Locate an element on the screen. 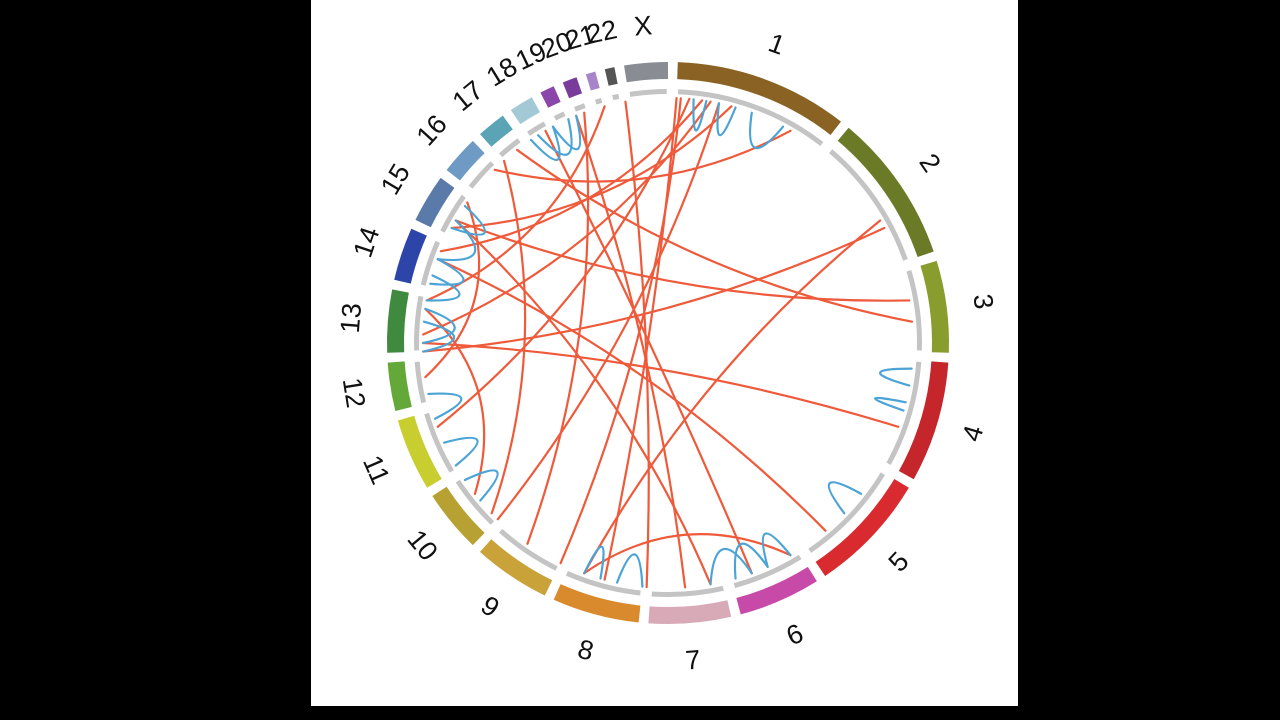 The width and height of the screenshot is (1280, 720). chromosome-label-11: 11 is located at coordinates (376, 470).